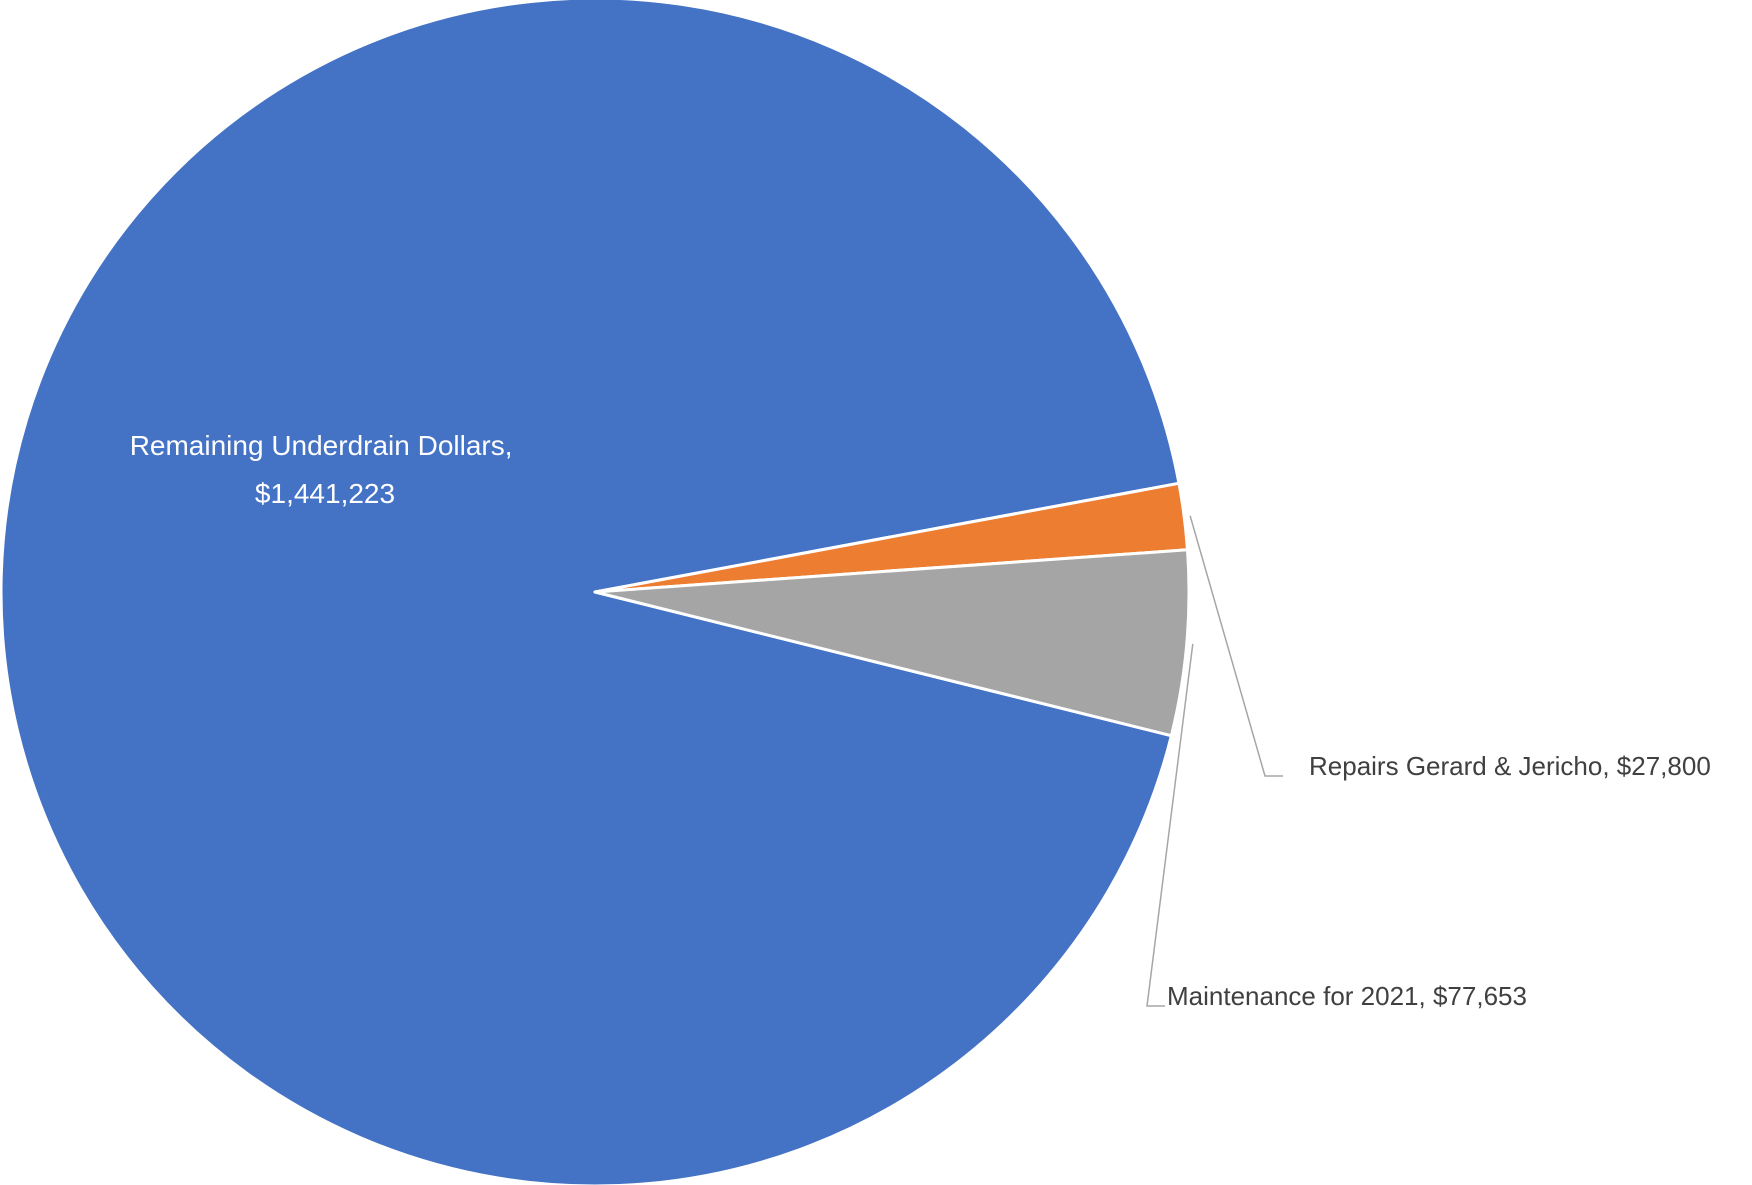  Describe the element at coordinates (1455, 766) in the screenshot. I see `slice-label-category: Repairs Gerard & Jericho` at that location.